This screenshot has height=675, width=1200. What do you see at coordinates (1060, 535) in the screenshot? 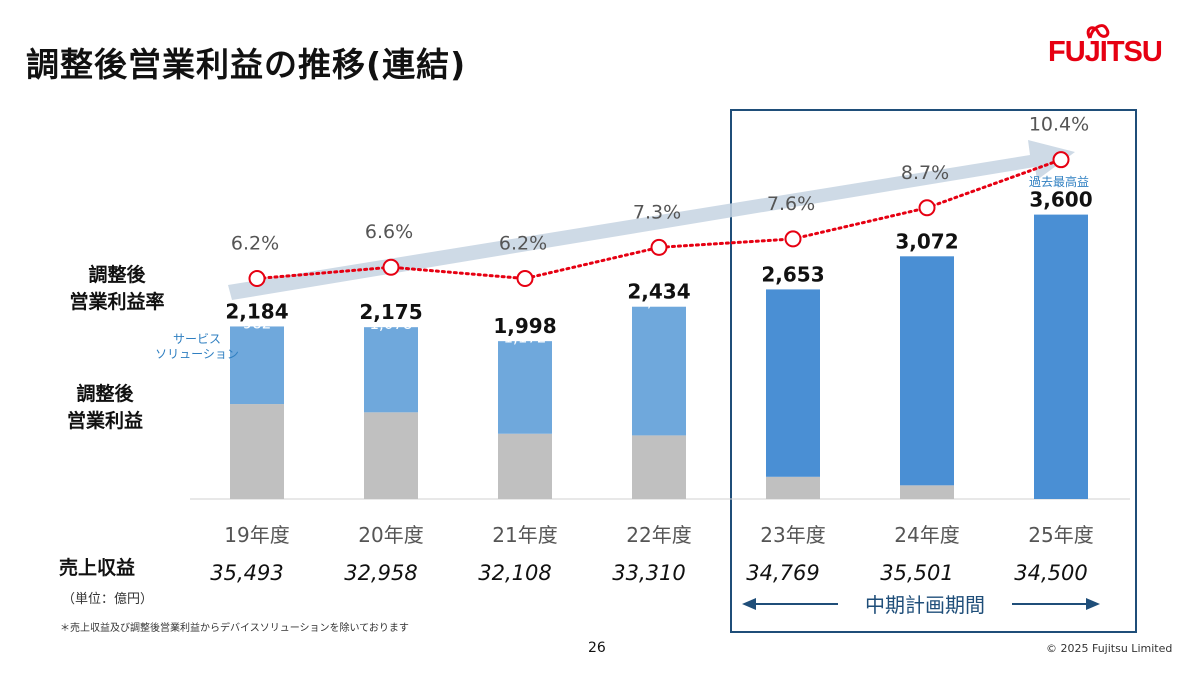
I see `x-tick-label: 25年度` at bounding box center [1060, 535].